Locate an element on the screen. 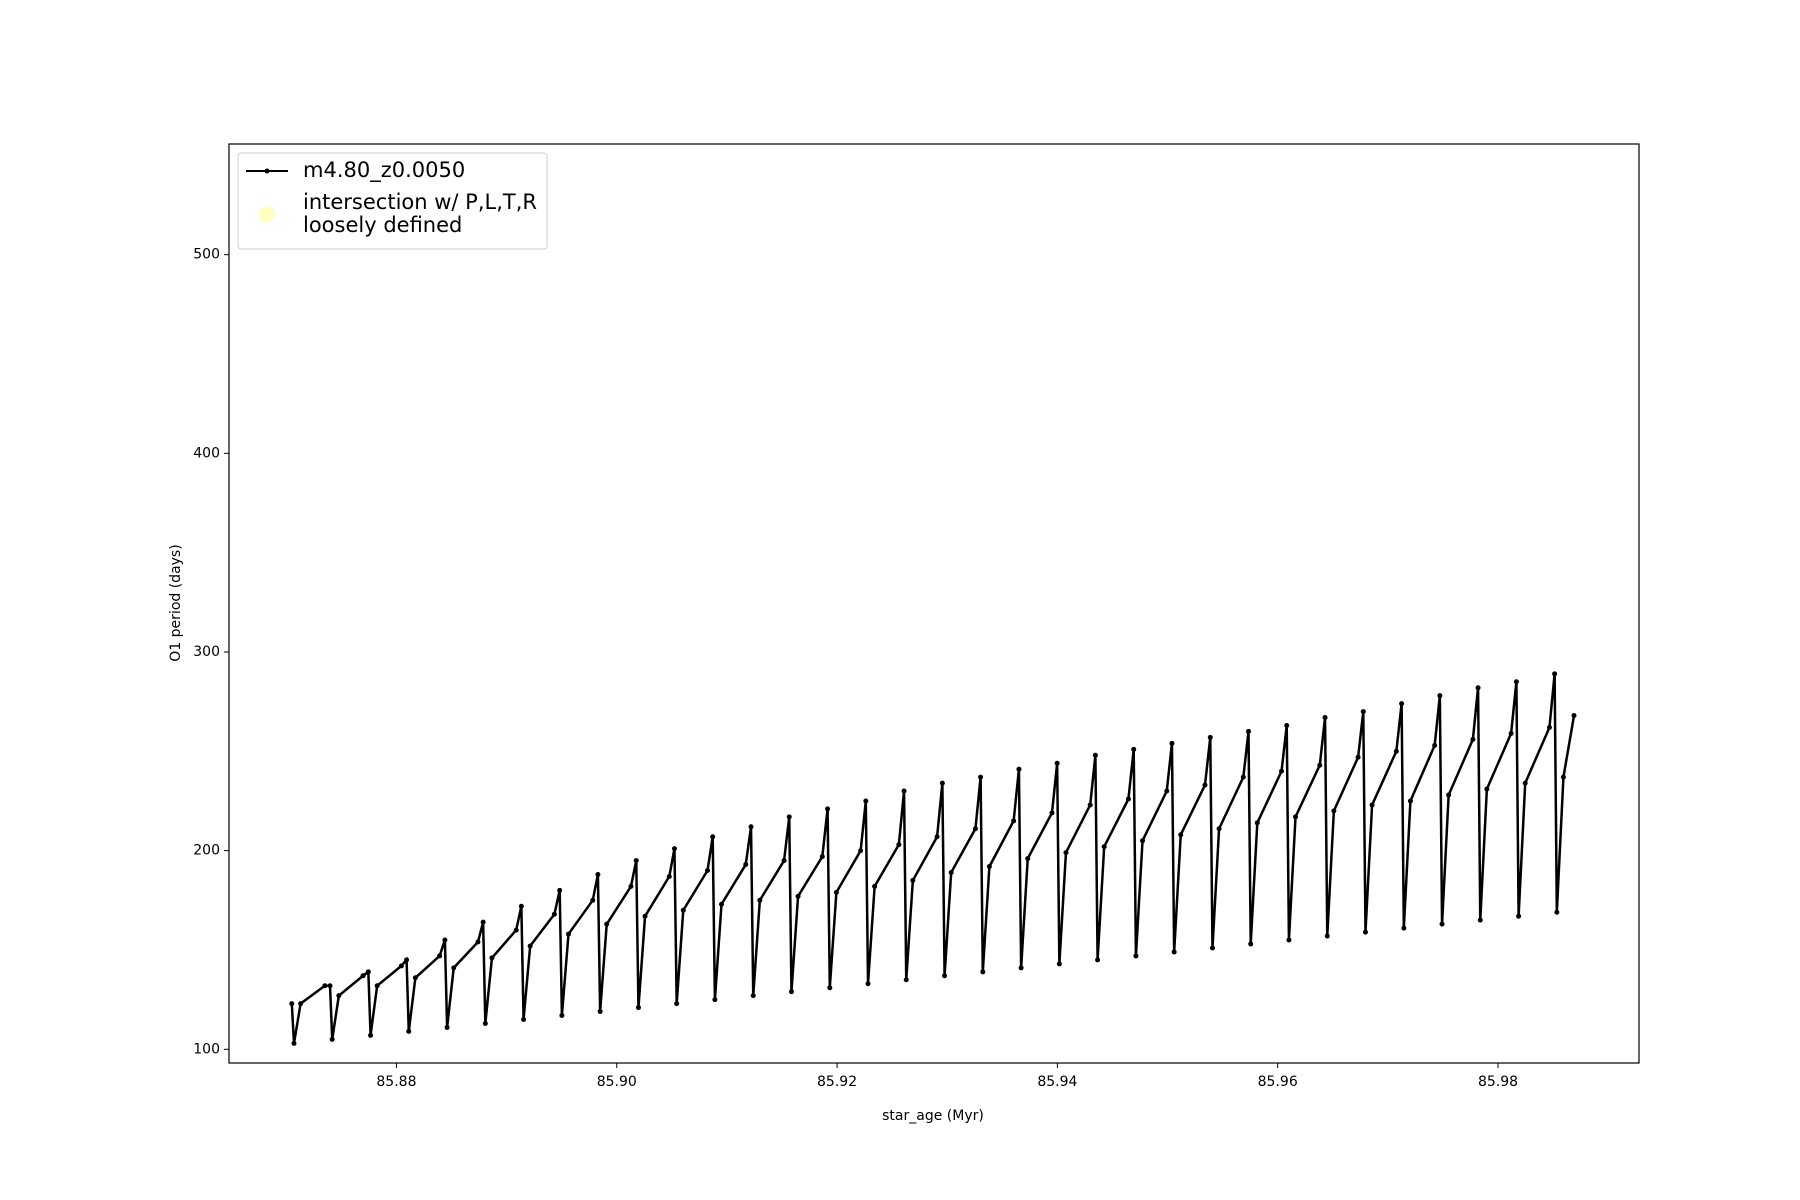 This screenshot has width=1800, height=1200. legend-text: m4.80_z0.0050 is located at coordinates (384, 170).